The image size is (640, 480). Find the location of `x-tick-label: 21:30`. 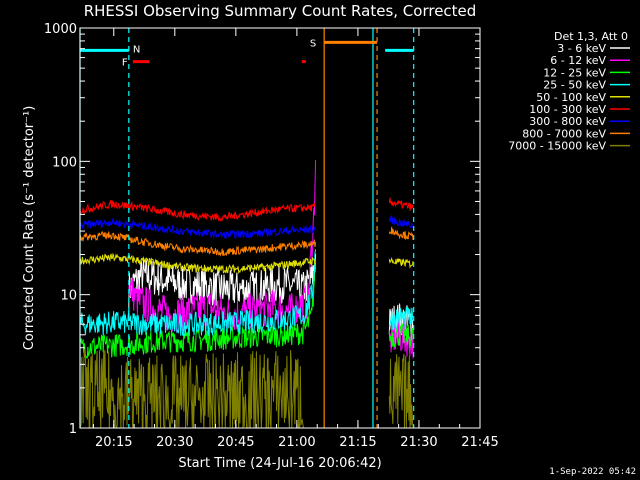

x-tick-label: 21:30 is located at coordinates (418, 442).